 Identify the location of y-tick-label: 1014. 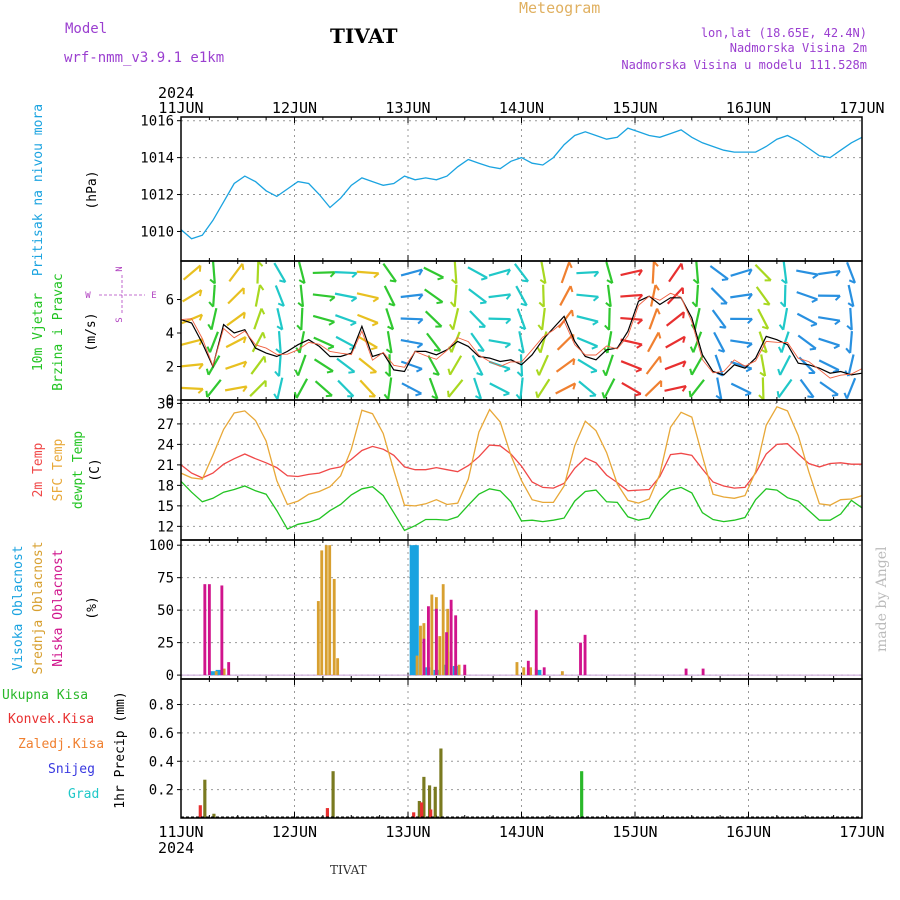
(157, 159).